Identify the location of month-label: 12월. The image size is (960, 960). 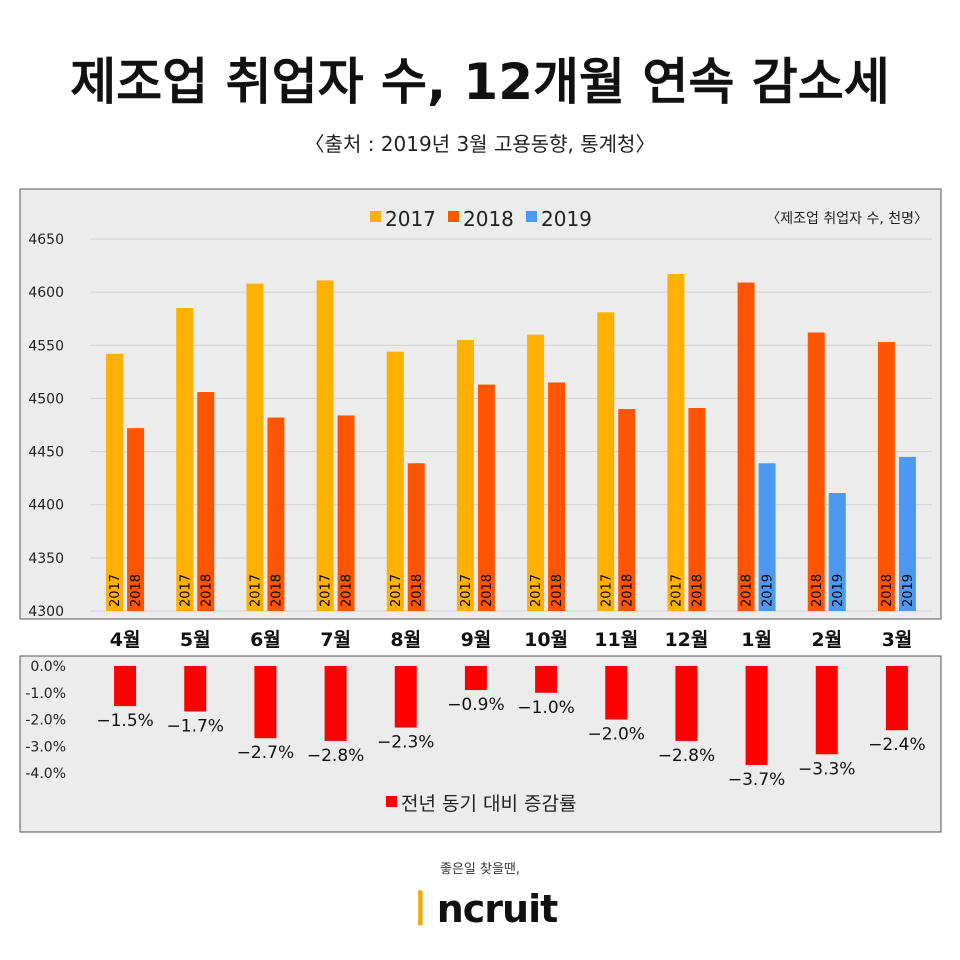
(686, 640).